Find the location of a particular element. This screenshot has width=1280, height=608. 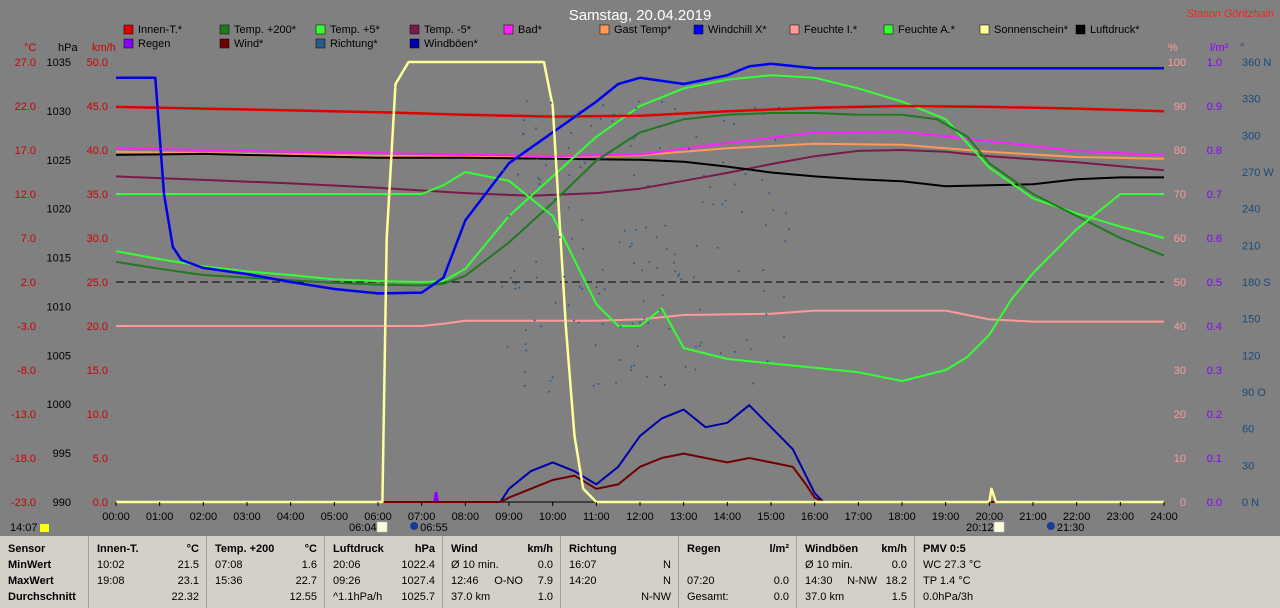

y-tick-wind: 50.0 is located at coordinates (97, 63).